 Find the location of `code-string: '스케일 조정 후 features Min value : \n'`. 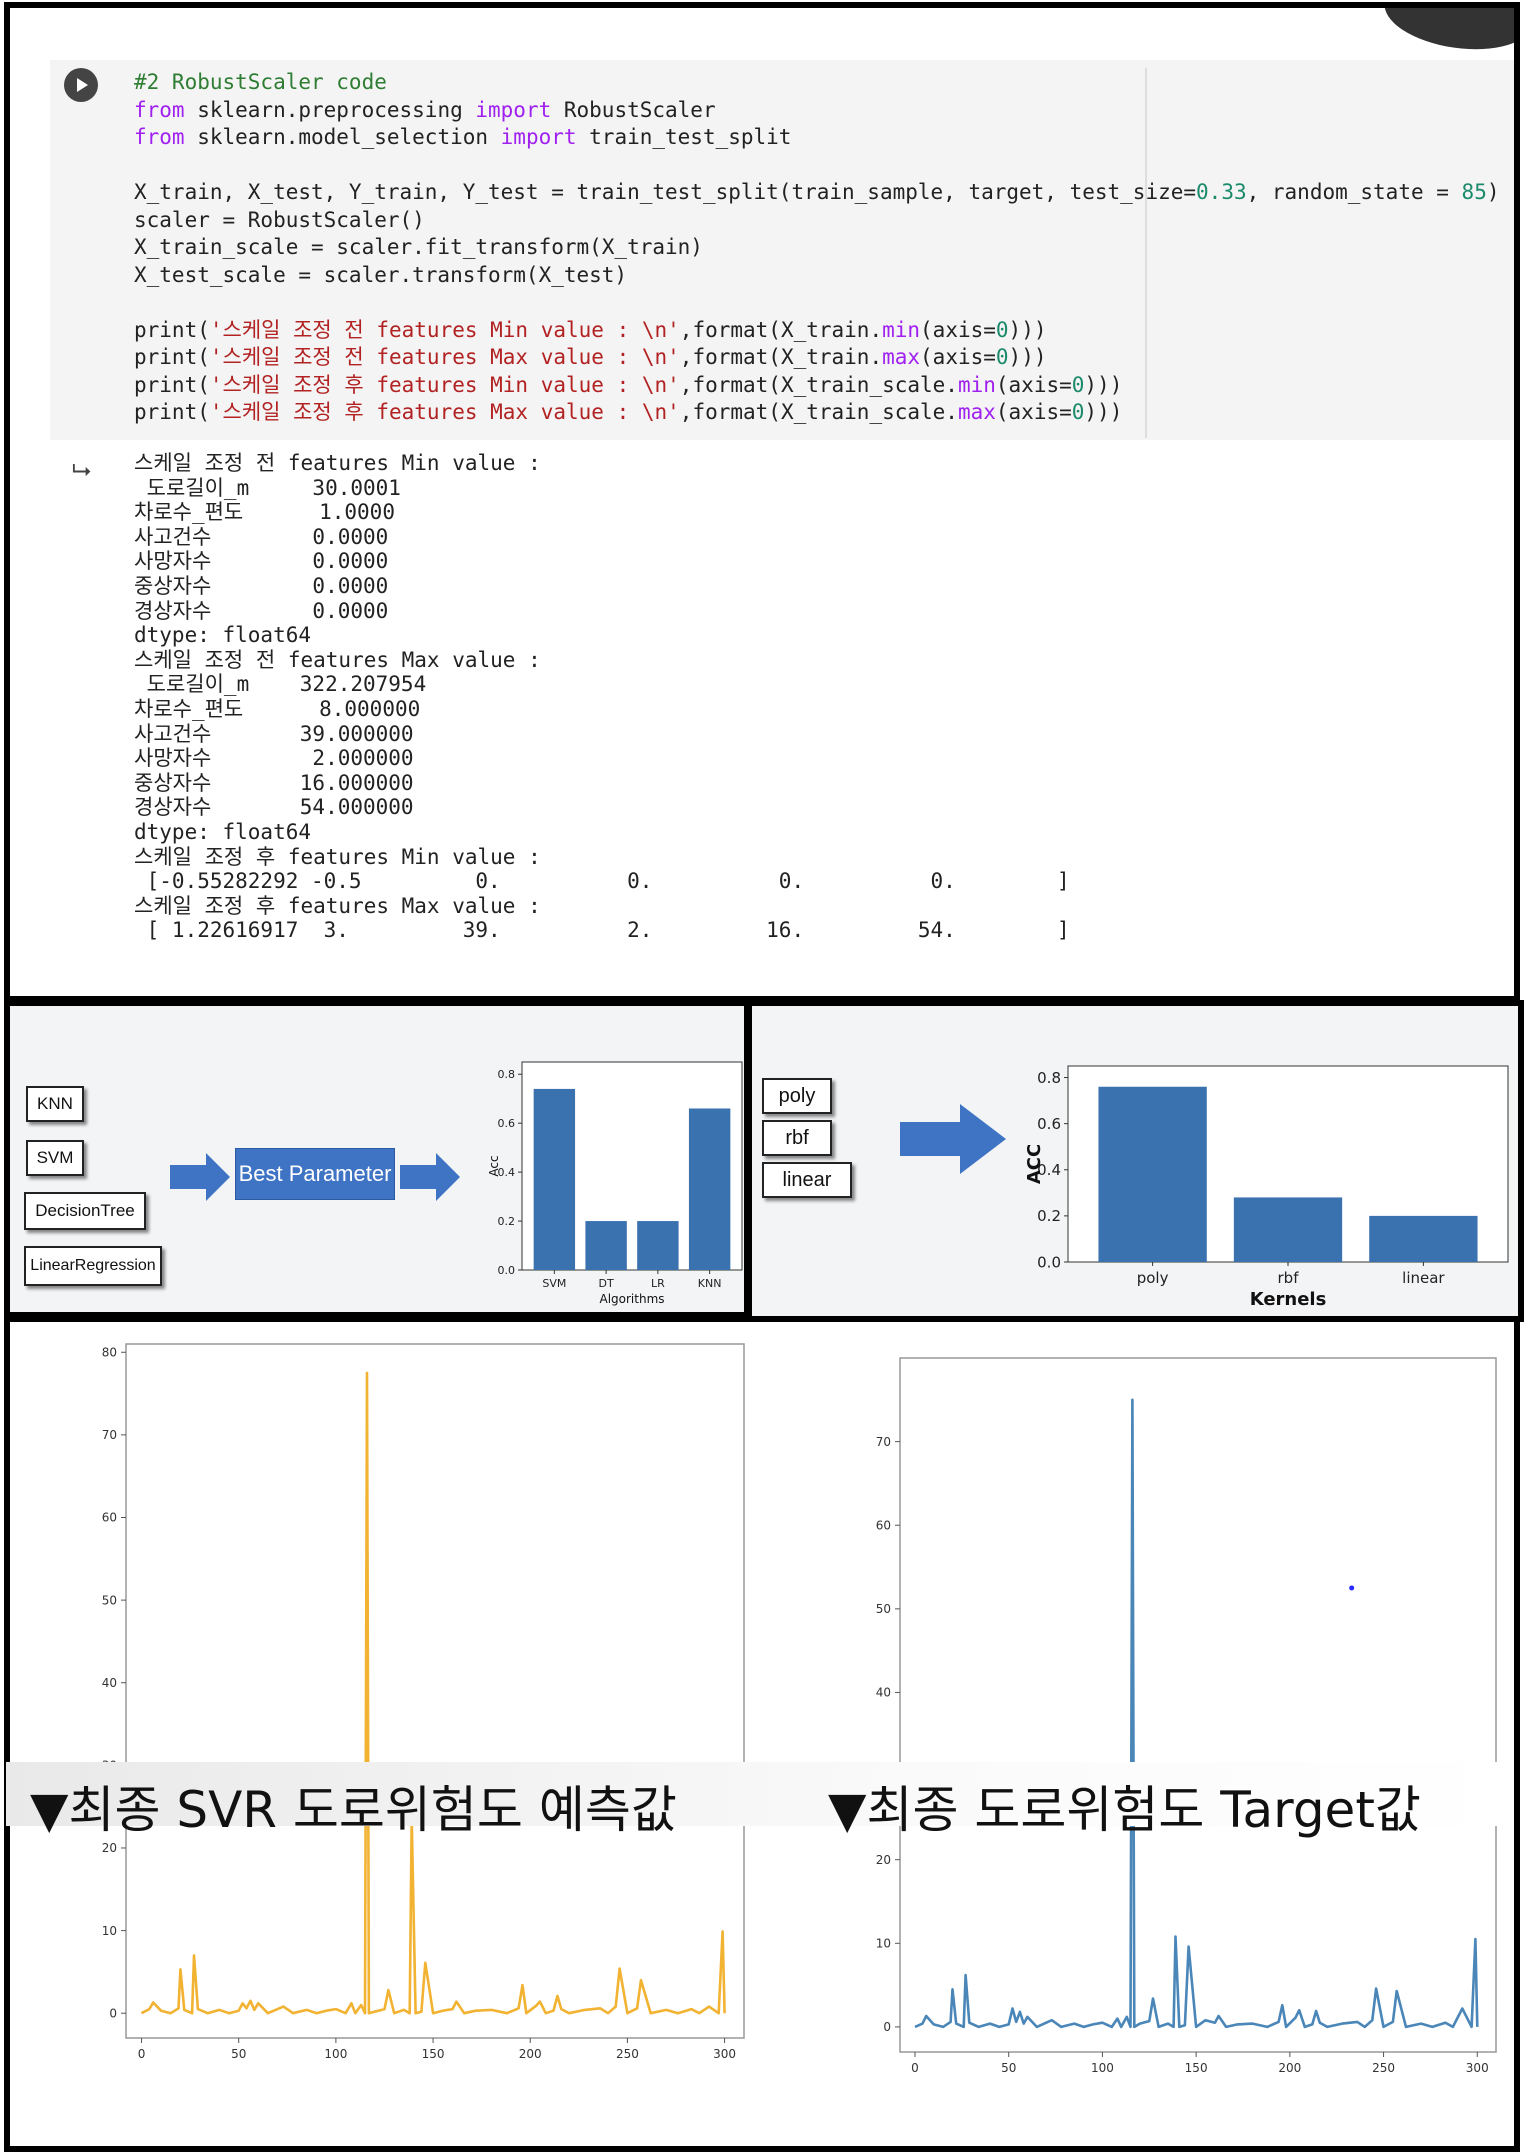

code-string: '스케일 조정 후 features Min value : \n' is located at coordinates (444, 384).